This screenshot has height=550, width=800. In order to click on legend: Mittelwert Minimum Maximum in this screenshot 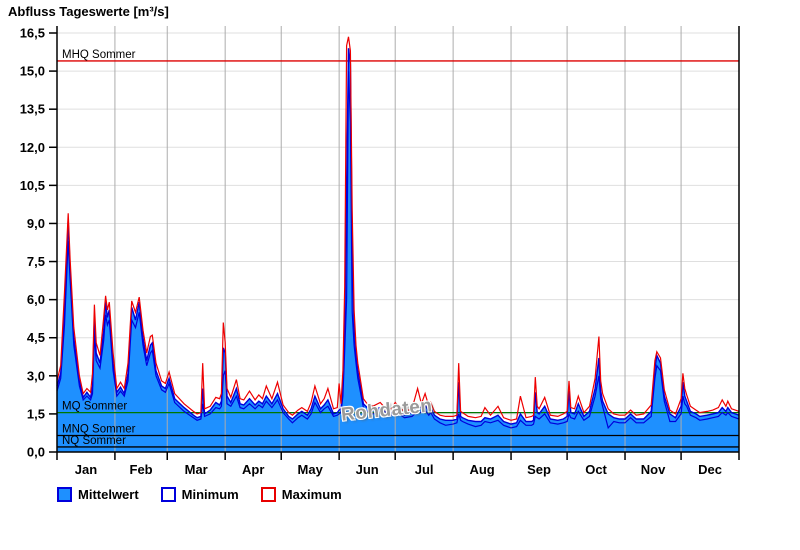, I will do `click(199, 494)`.